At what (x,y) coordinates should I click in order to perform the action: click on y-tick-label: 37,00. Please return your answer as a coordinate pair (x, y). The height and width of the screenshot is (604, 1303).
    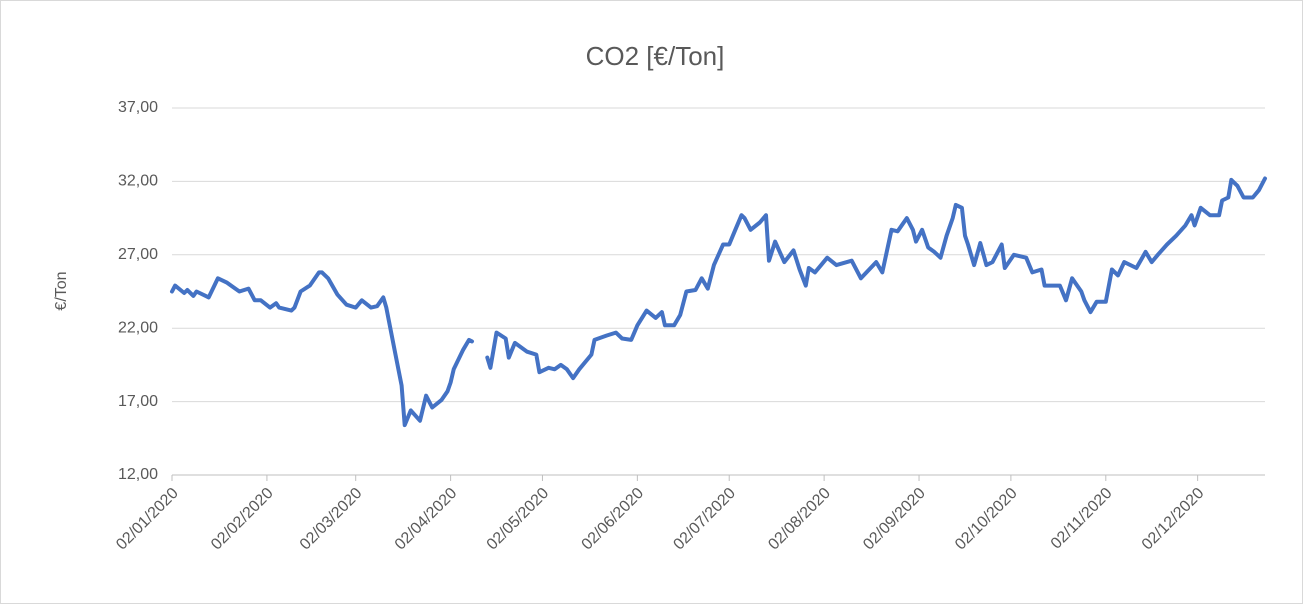
    Looking at the image, I should click on (138, 107).